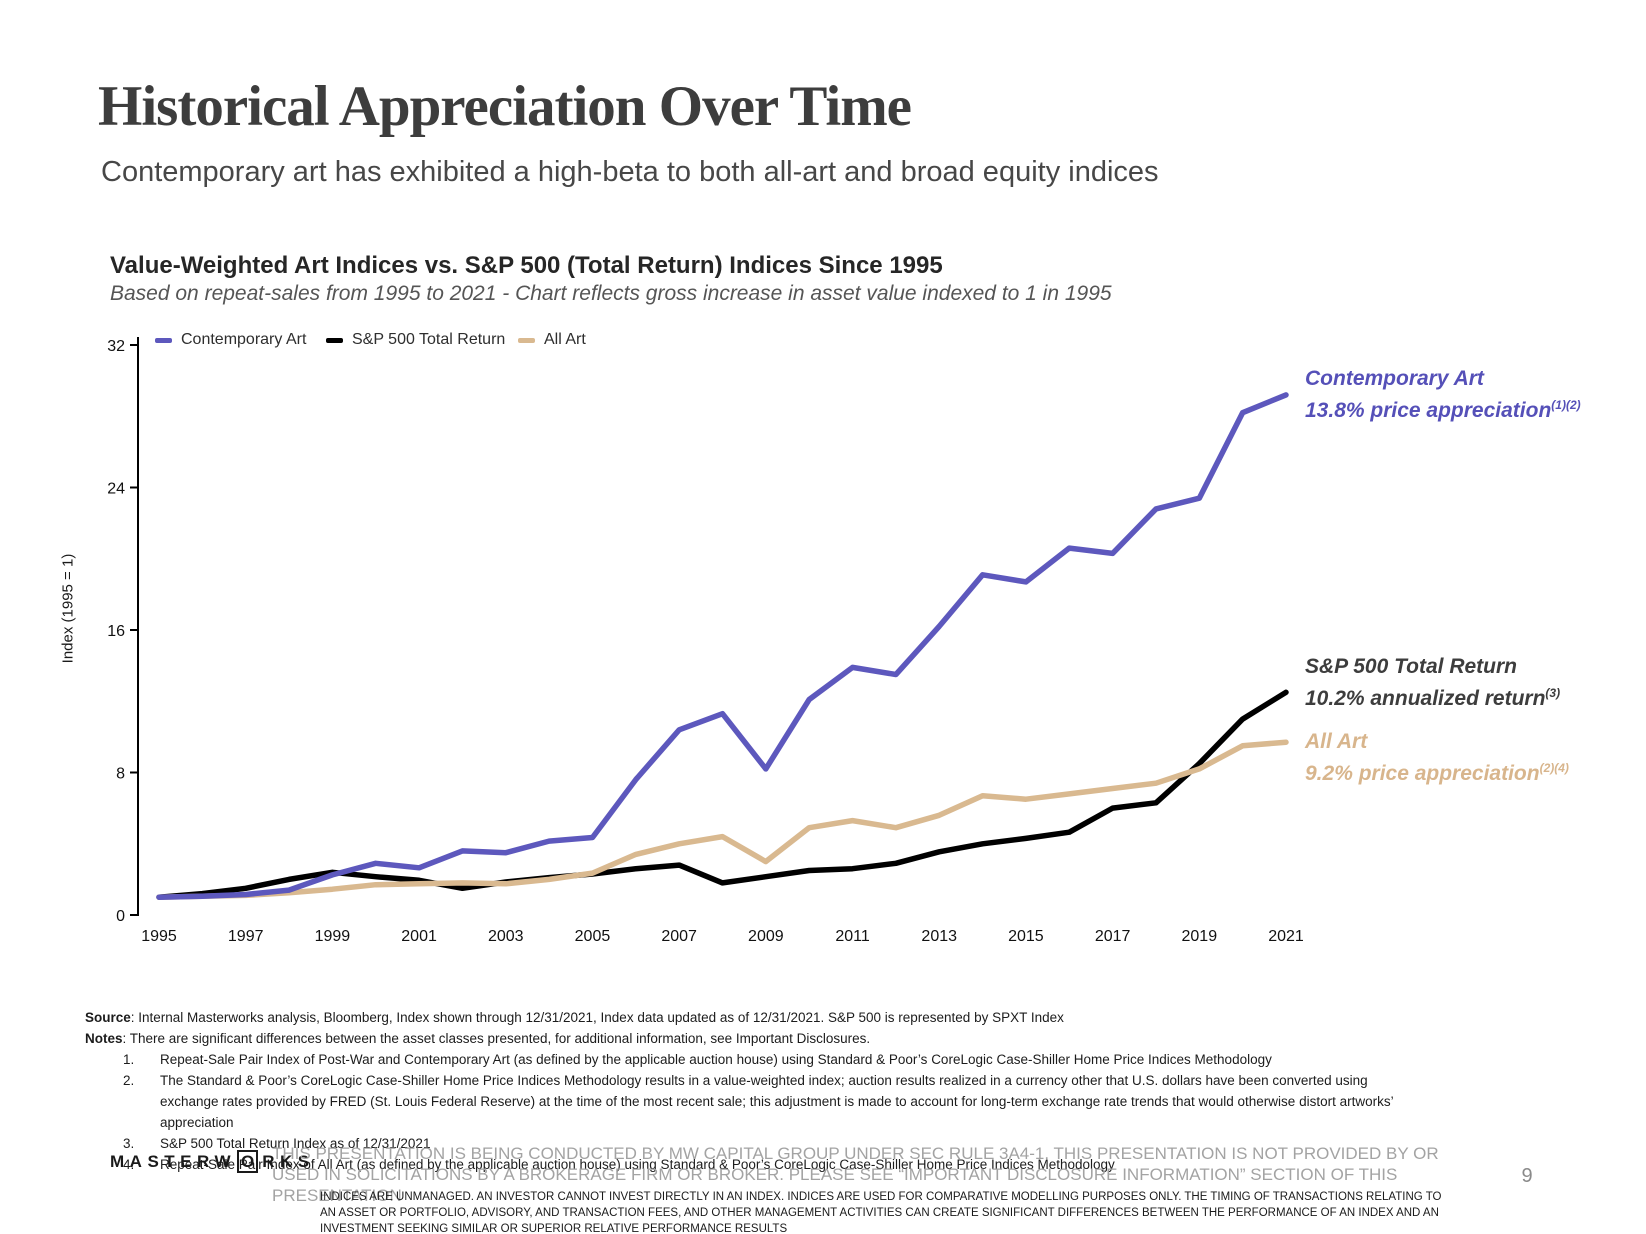 This screenshot has width=1646, height=1234. I want to click on x-tick-label: 2003, so click(506, 936).